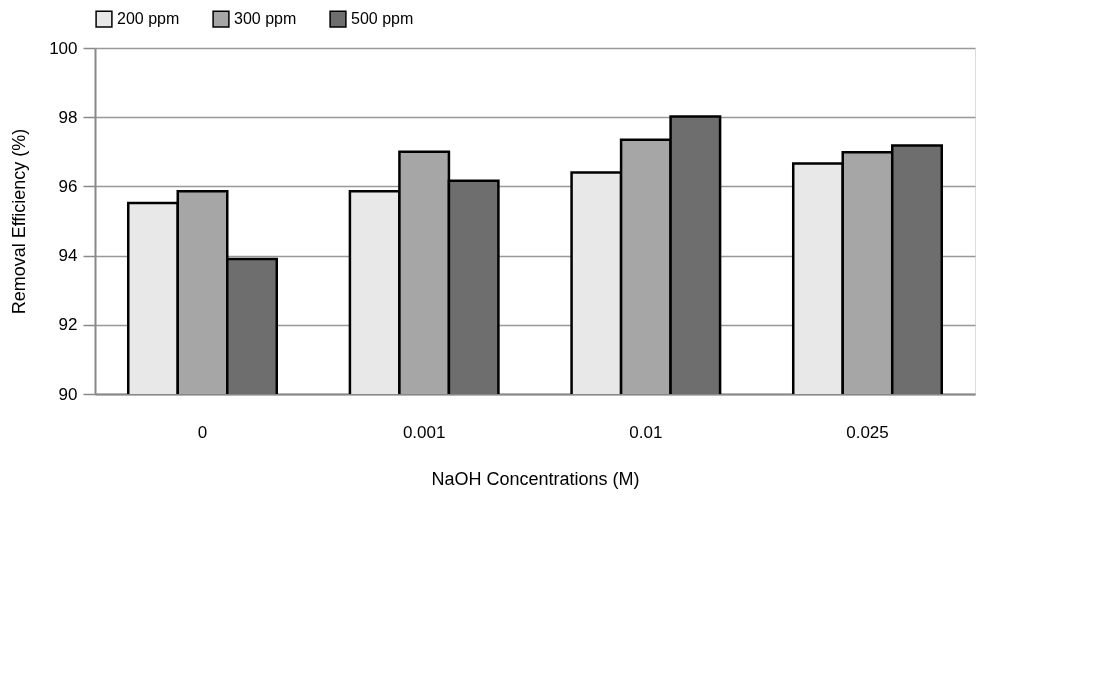 The width and height of the screenshot is (1103, 684). What do you see at coordinates (148, 19) in the screenshot?
I see `legend-label: 200 ppm` at bounding box center [148, 19].